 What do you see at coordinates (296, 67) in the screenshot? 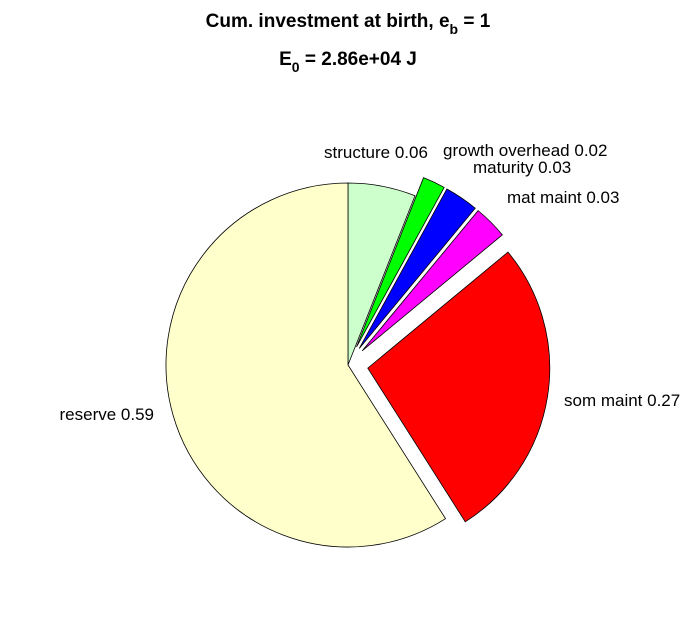
I see `subtitle-subscript: 0` at bounding box center [296, 67].